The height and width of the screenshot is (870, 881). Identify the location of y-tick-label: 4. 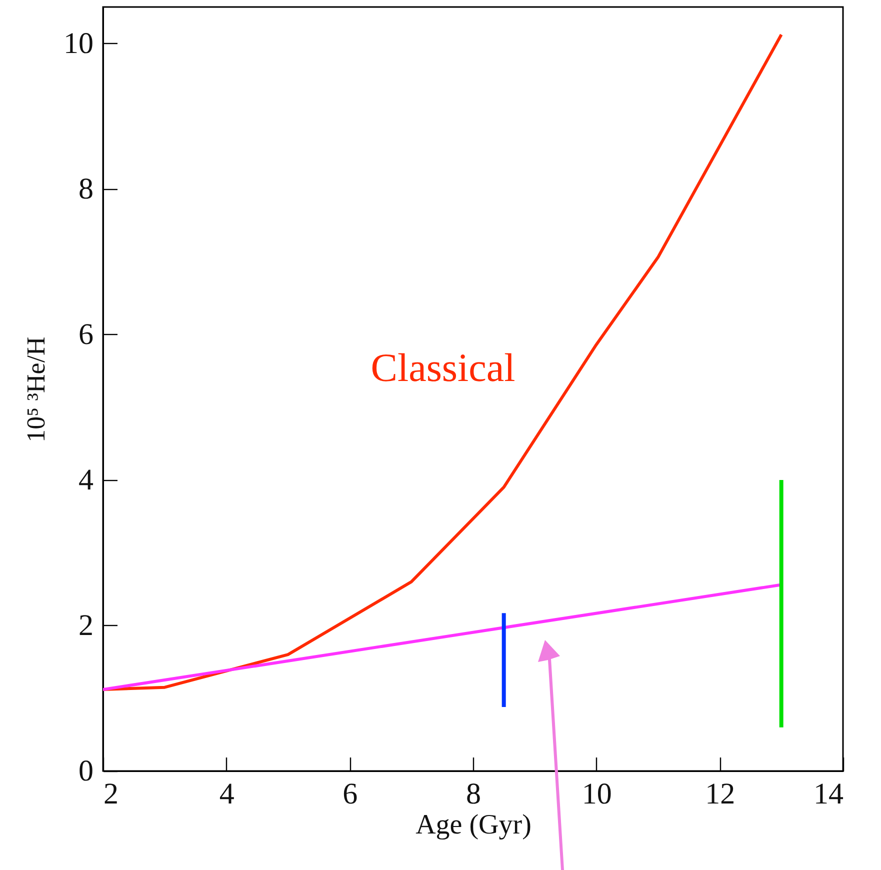
(86, 479).